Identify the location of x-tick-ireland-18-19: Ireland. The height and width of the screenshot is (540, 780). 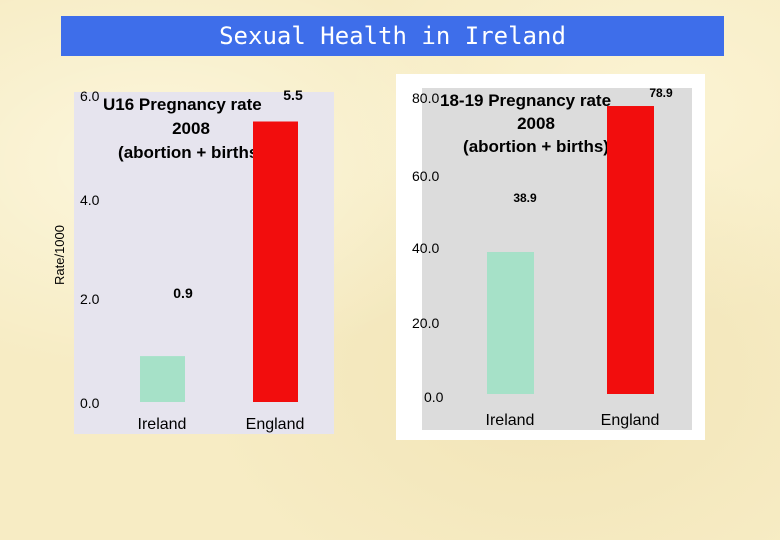
(510, 420).